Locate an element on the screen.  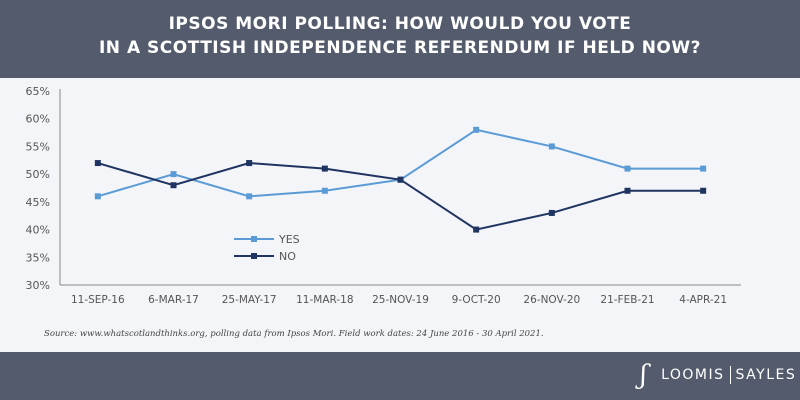
x-tick-label: 11-MAR-18 is located at coordinates (324, 300).